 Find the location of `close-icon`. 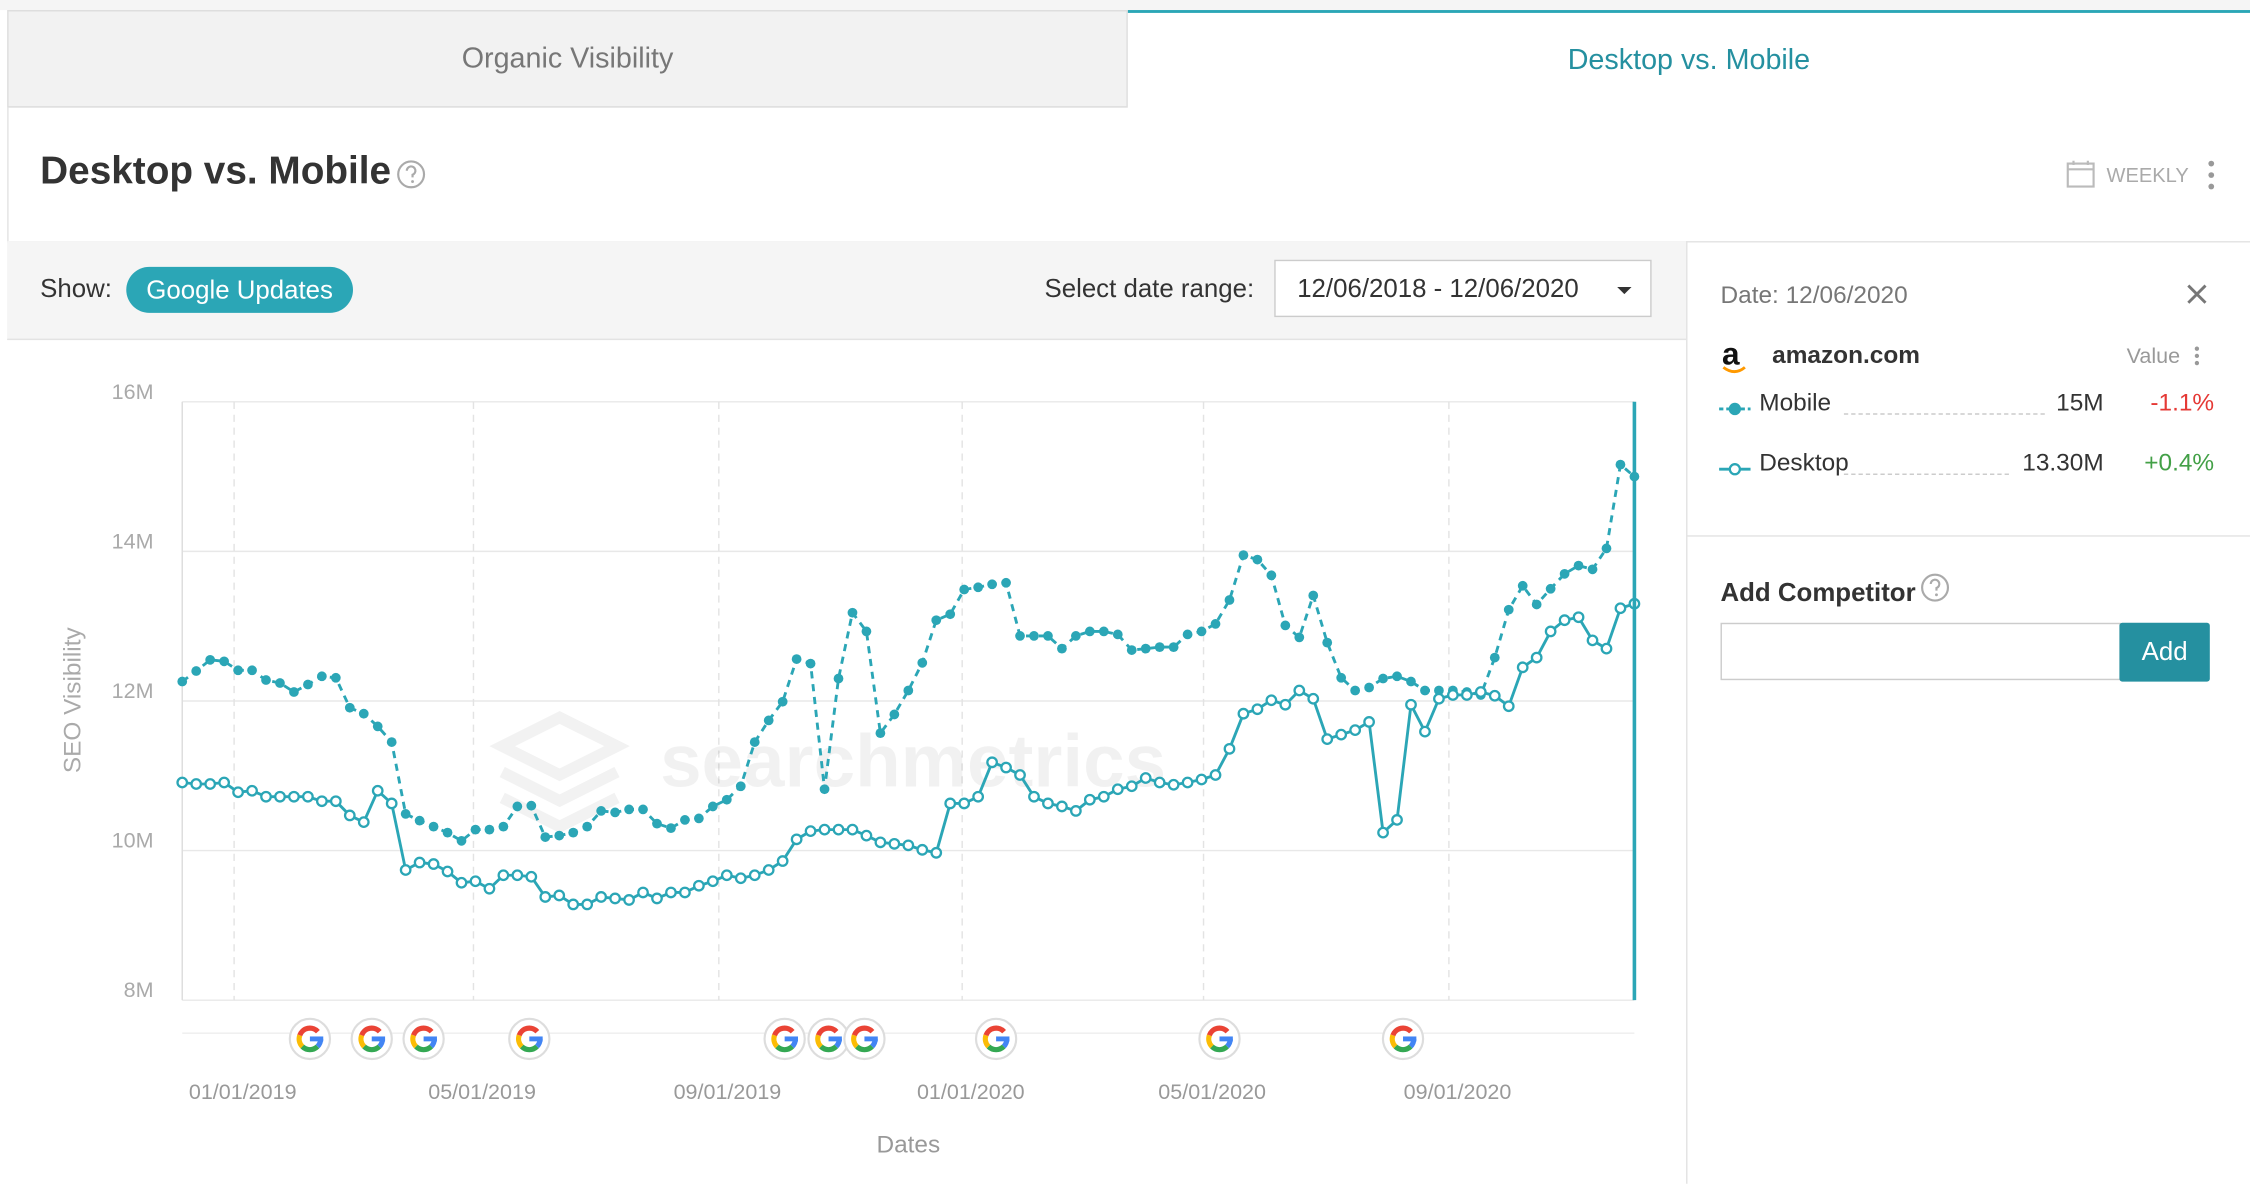

close-icon is located at coordinates (2196, 294).